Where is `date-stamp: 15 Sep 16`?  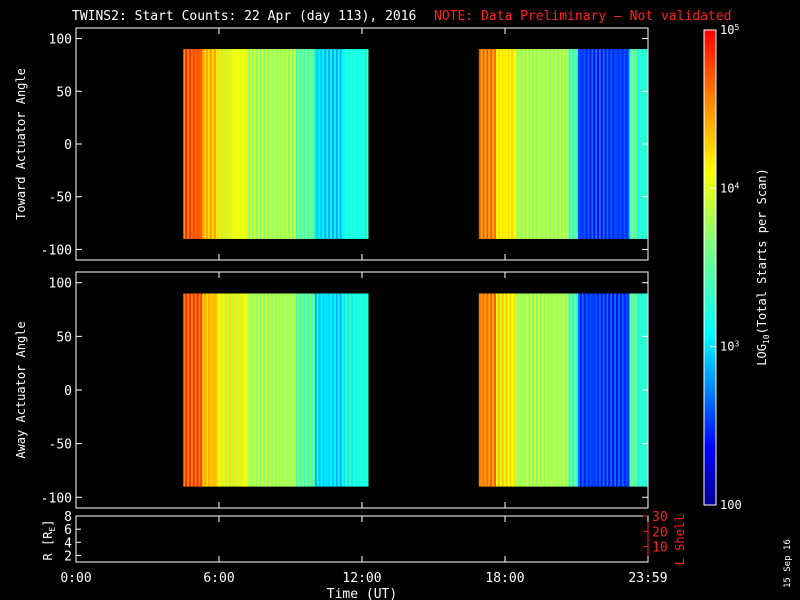
date-stamp: 15 Sep 16 is located at coordinates (788, 563).